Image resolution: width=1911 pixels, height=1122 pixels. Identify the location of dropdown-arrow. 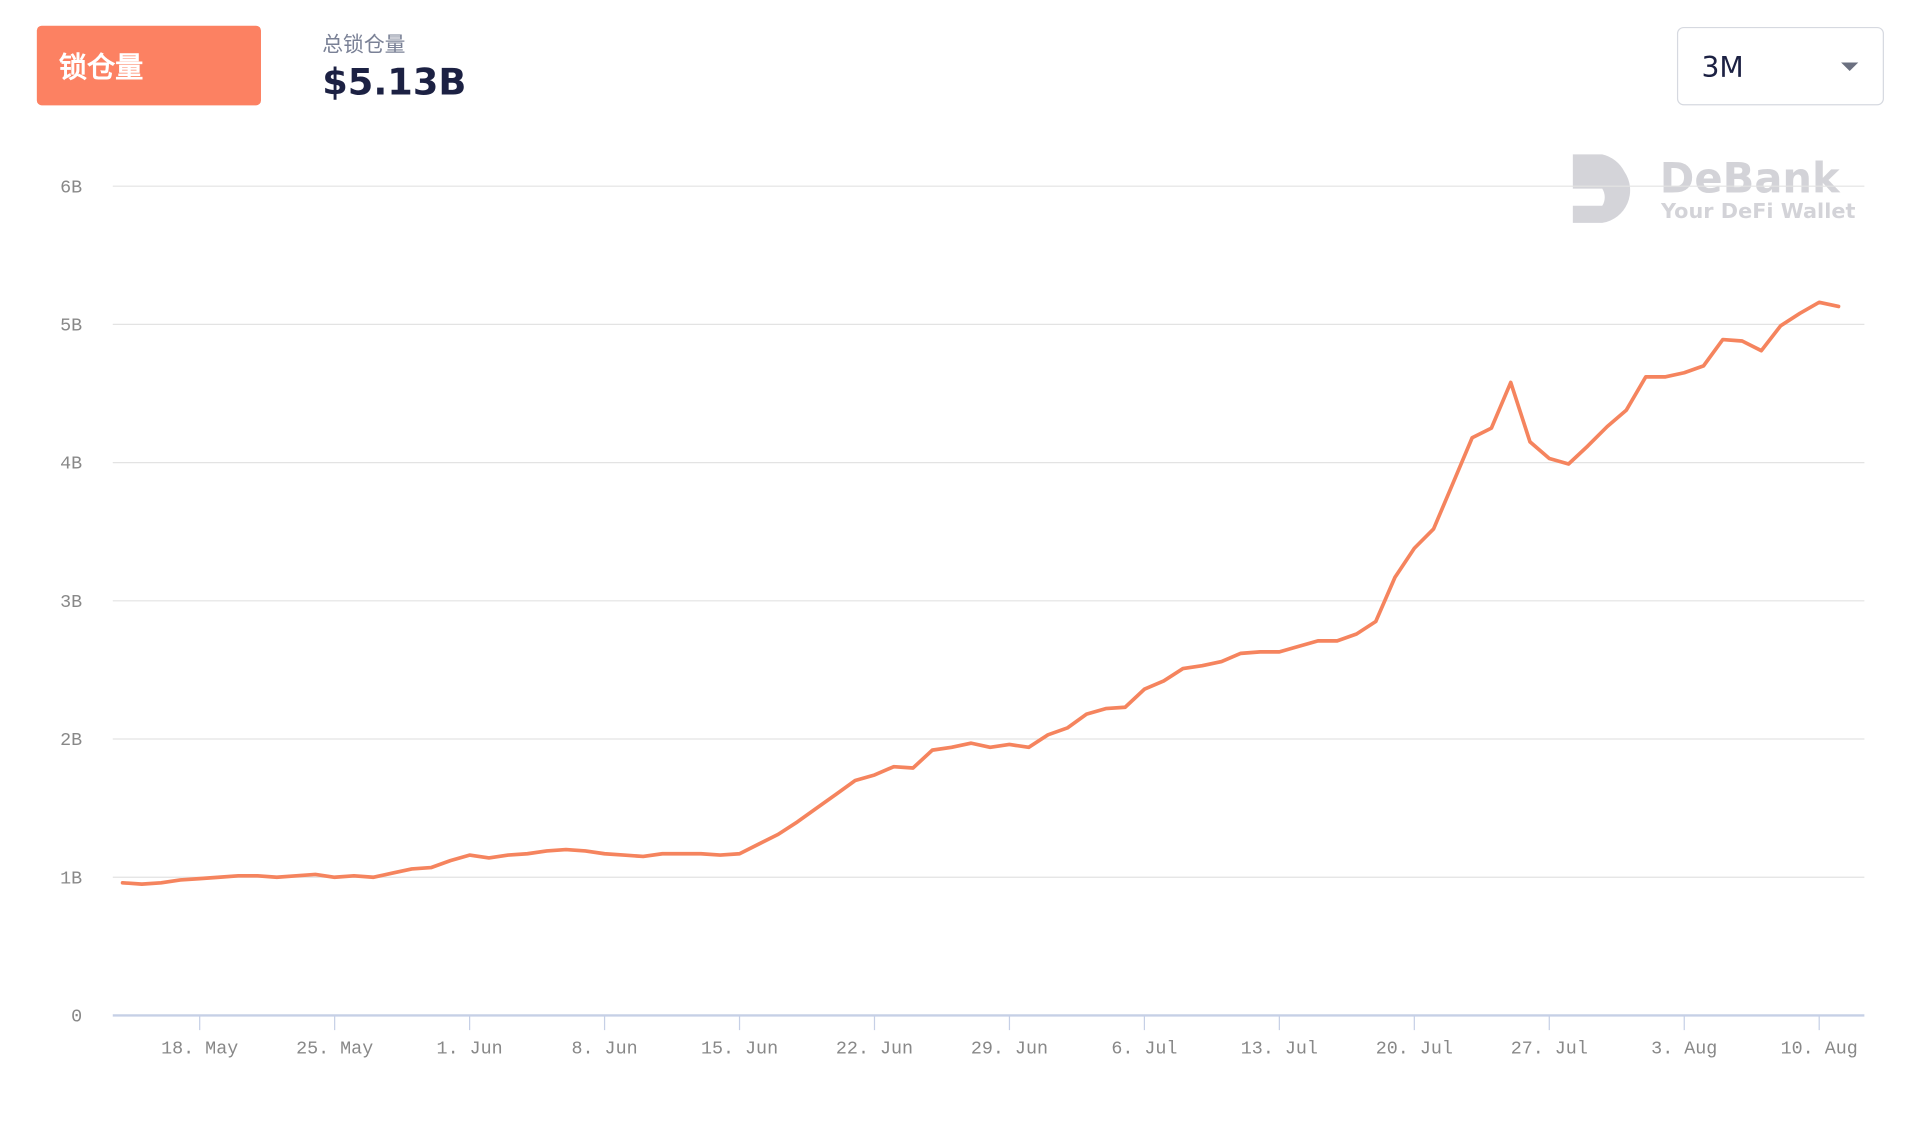
(1850, 67).